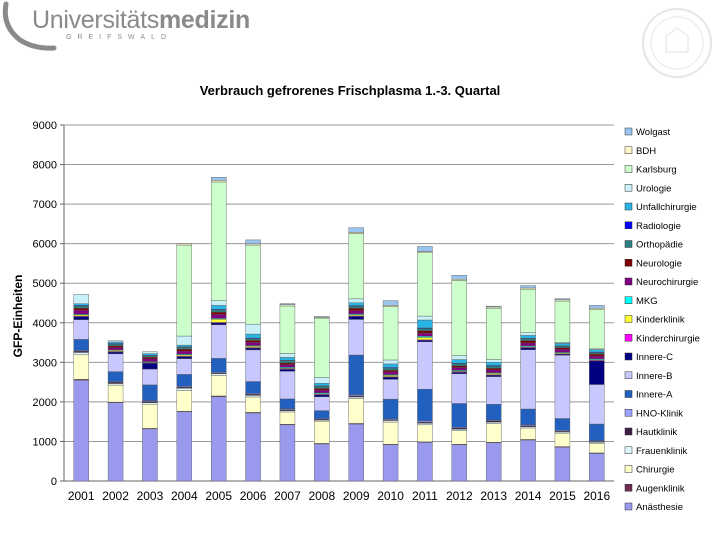  I want to click on x-tick-label: 2016, so click(596, 496).